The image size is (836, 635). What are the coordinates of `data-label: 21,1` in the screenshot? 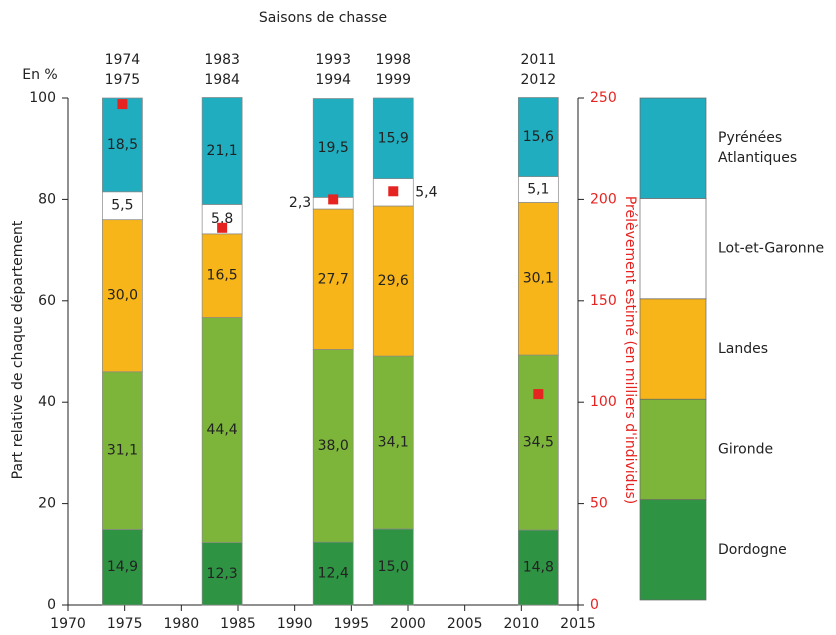 It's located at (222, 151).